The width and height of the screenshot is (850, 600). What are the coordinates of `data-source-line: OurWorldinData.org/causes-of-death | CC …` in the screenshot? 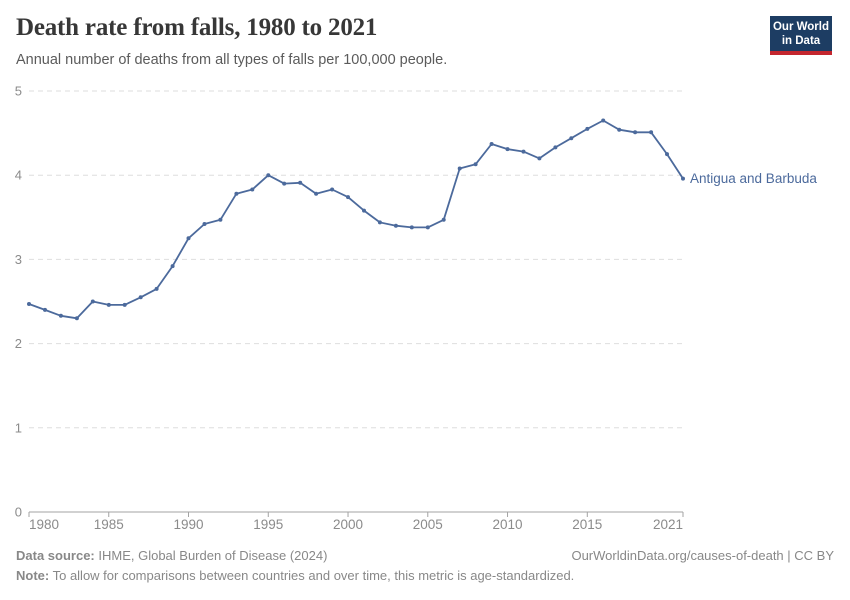 It's located at (425, 555).